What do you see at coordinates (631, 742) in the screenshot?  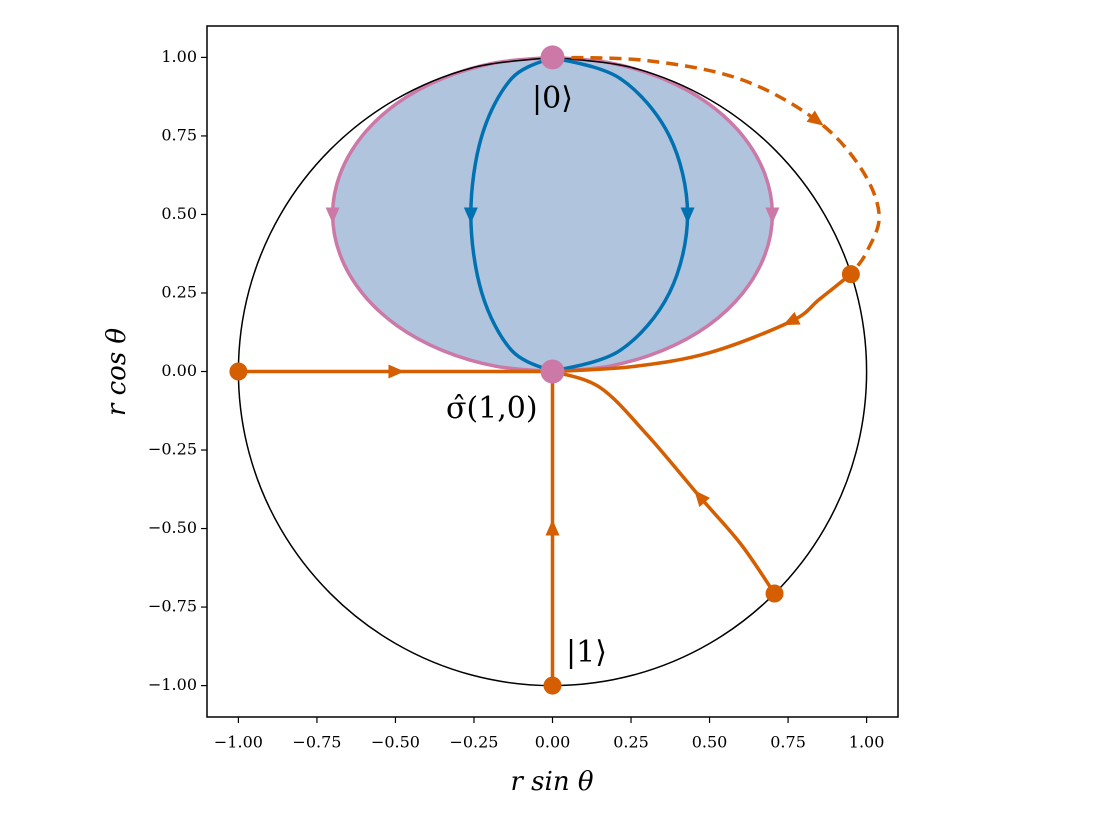 I see `x-tick-label: 0.25` at bounding box center [631, 742].